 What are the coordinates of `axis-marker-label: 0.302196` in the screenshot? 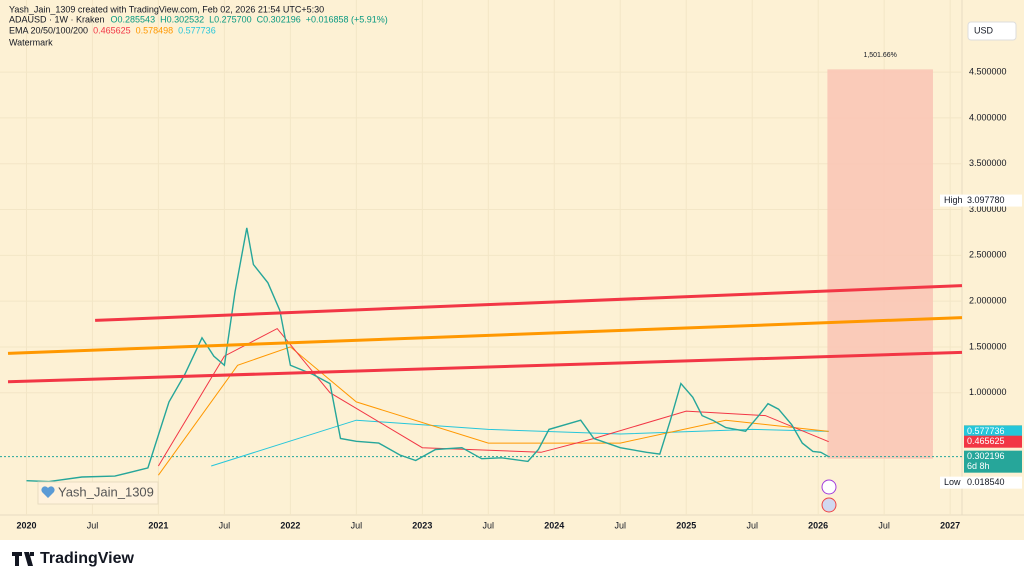 It's located at (986, 456).